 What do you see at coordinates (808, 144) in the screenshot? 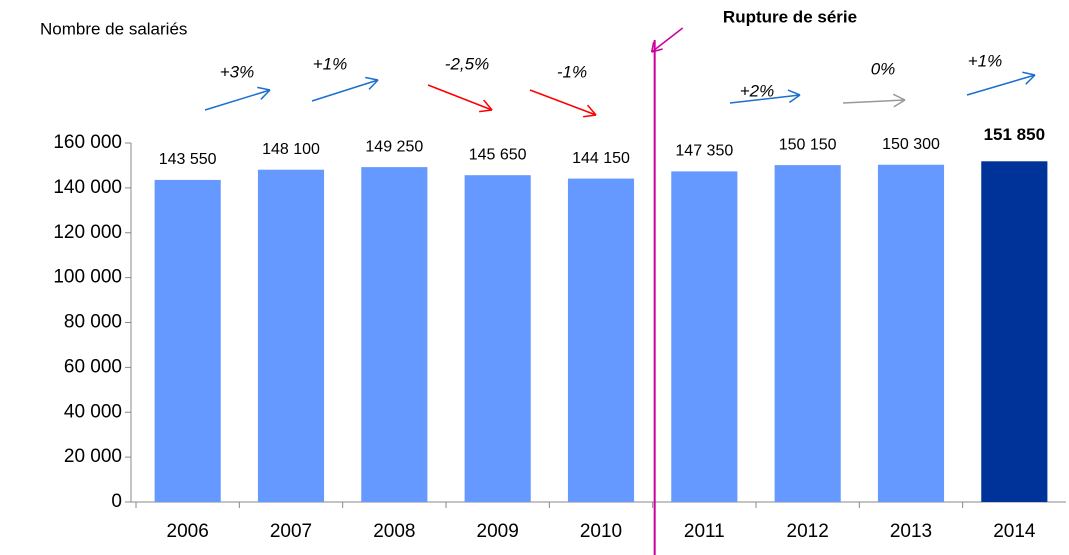
I see `value-label: 150 150` at bounding box center [808, 144].